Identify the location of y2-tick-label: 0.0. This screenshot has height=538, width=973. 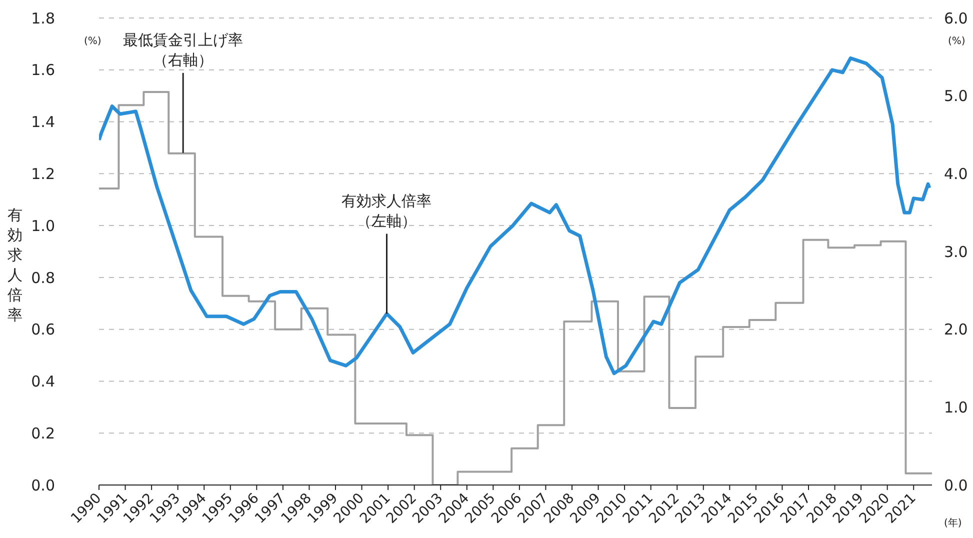
(956, 485).